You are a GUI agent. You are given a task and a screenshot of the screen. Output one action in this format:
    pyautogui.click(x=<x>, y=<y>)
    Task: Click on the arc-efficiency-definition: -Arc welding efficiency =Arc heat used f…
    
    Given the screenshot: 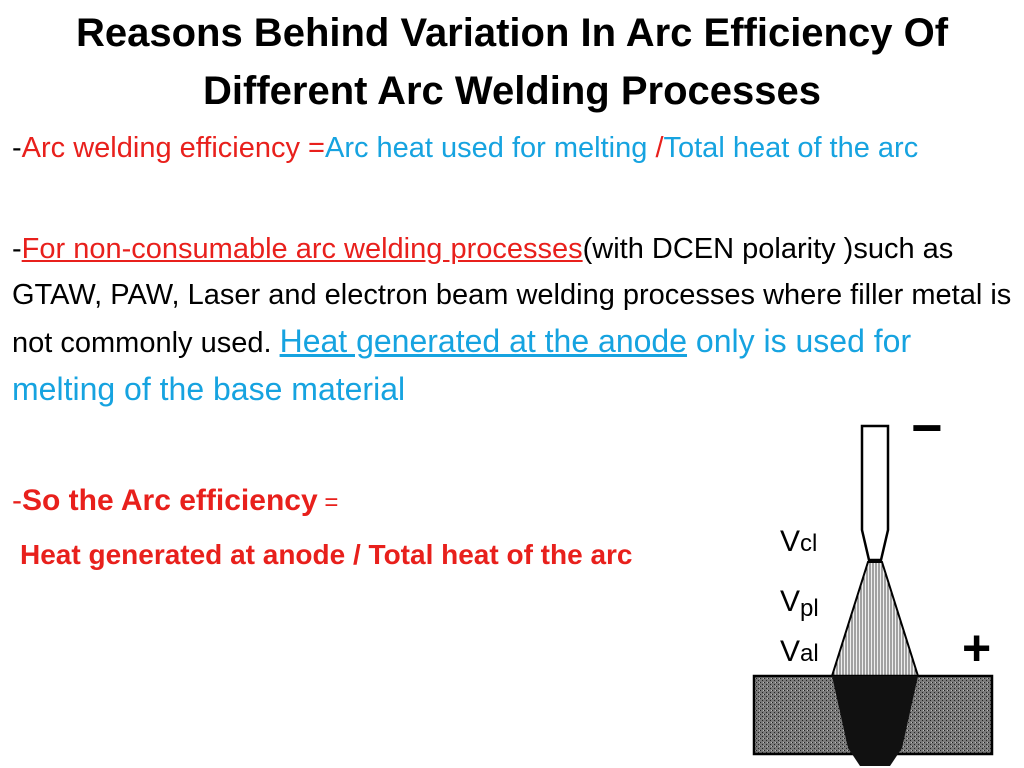 What is the action you would take?
    pyautogui.click(x=512, y=148)
    